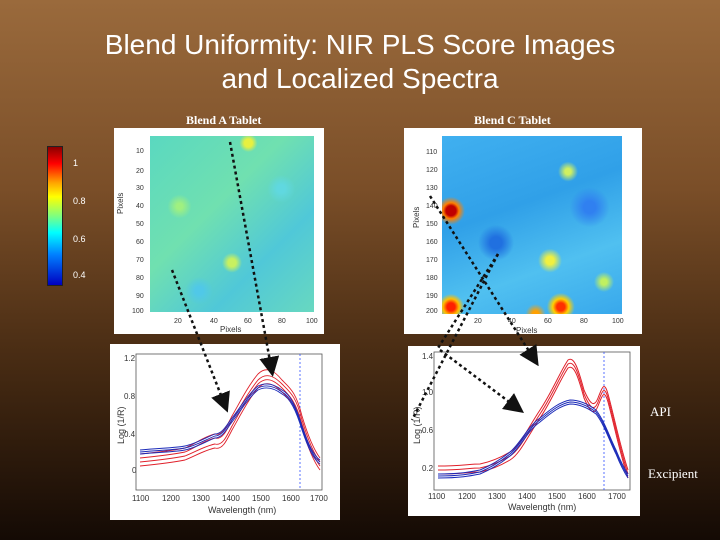 The width and height of the screenshot is (720, 540). Describe the element at coordinates (428, 392) in the screenshot. I see `spectra-y-tick: 1.0` at that location.